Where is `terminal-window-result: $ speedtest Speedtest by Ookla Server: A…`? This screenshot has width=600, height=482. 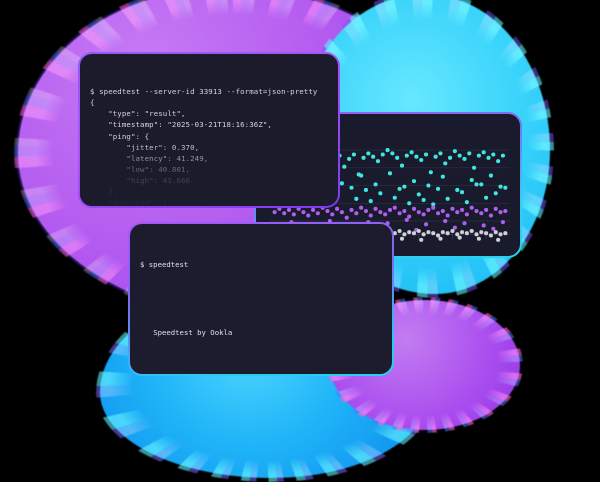
terminal-window-result: $ speedtest Speedtest by Ookla Server: A… is located at coordinates (261, 299).